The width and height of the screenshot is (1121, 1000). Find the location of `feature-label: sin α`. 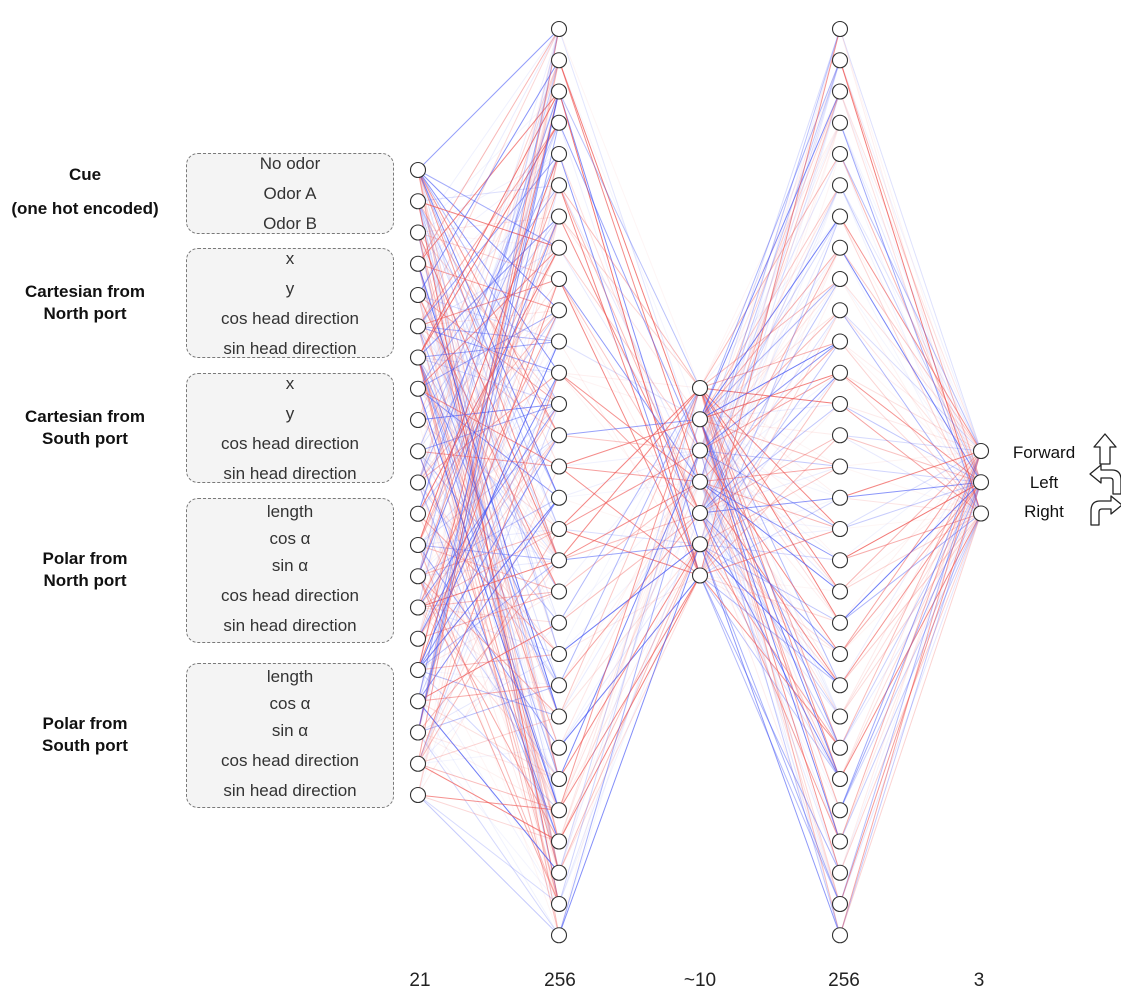

feature-label: sin α is located at coordinates (290, 730).